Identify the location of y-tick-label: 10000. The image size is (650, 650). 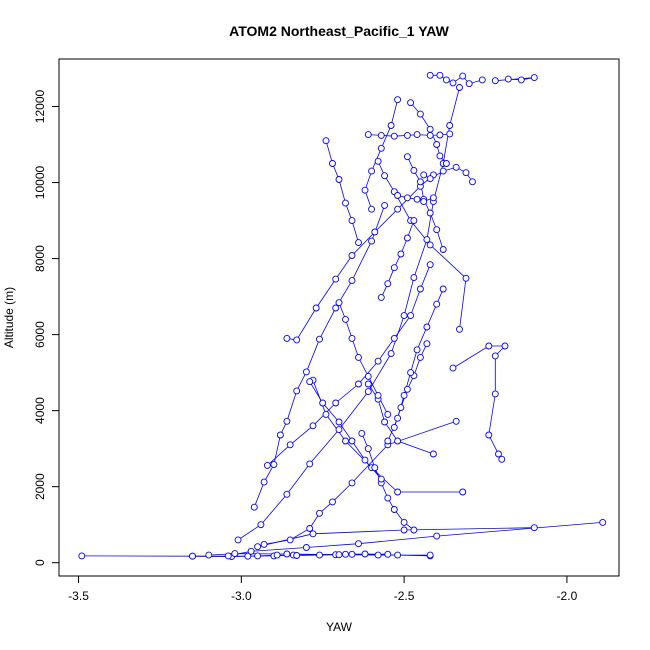
(40, 182).